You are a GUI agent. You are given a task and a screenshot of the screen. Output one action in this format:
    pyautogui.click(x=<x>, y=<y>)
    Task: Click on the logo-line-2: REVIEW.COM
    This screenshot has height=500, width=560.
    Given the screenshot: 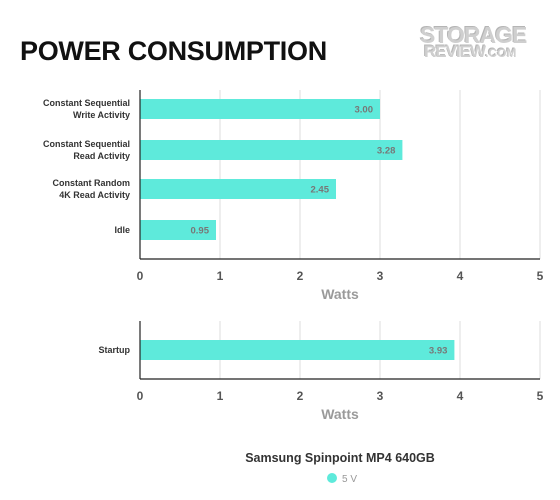 What is the action you would take?
    pyautogui.click(x=470, y=52)
    